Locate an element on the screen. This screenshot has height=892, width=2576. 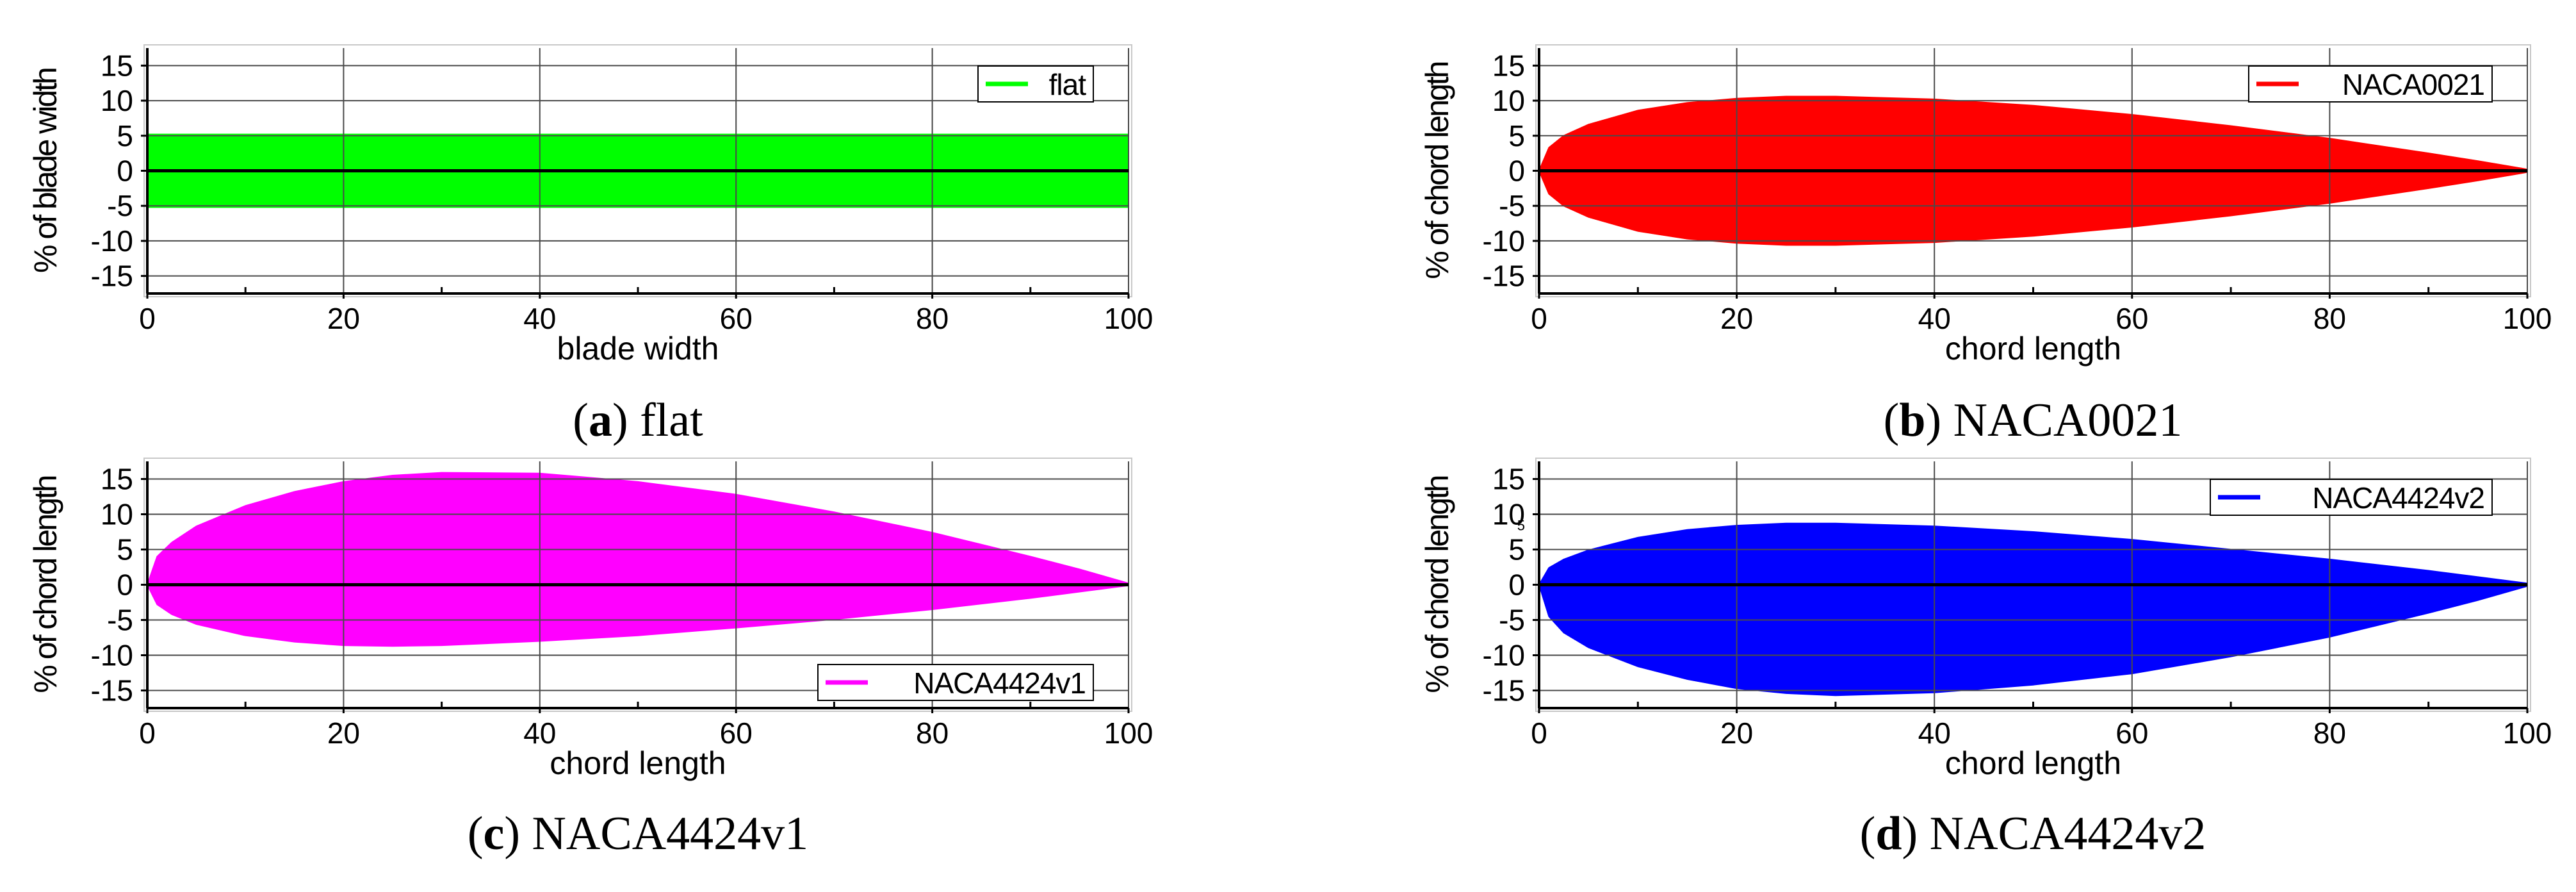
caption-letter: d is located at coordinates (1888, 833).